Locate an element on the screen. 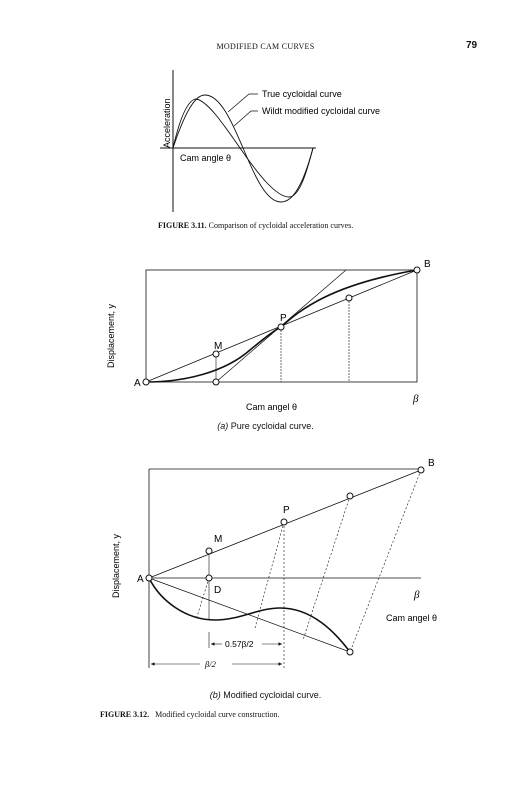 The height and width of the screenshot is (800, 531). fig-a-frame is located at coordinates (281, 326).